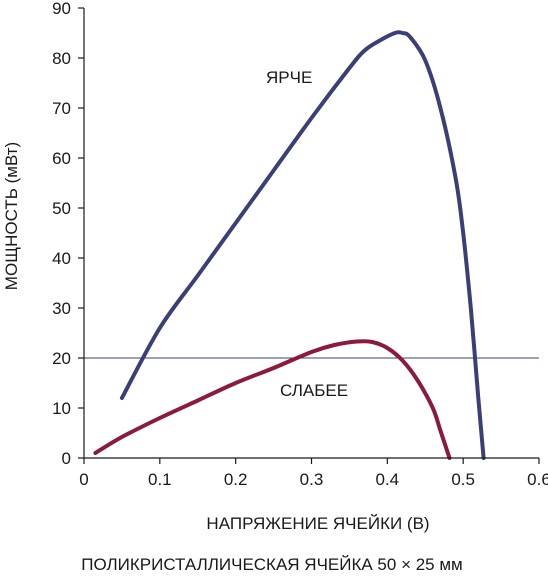 Image resolution: width=548 pixels, height=576 pixels. Describe the element at coordinates (66, 458) in the screenshot. I see `y-tick-label: 0` at that location.